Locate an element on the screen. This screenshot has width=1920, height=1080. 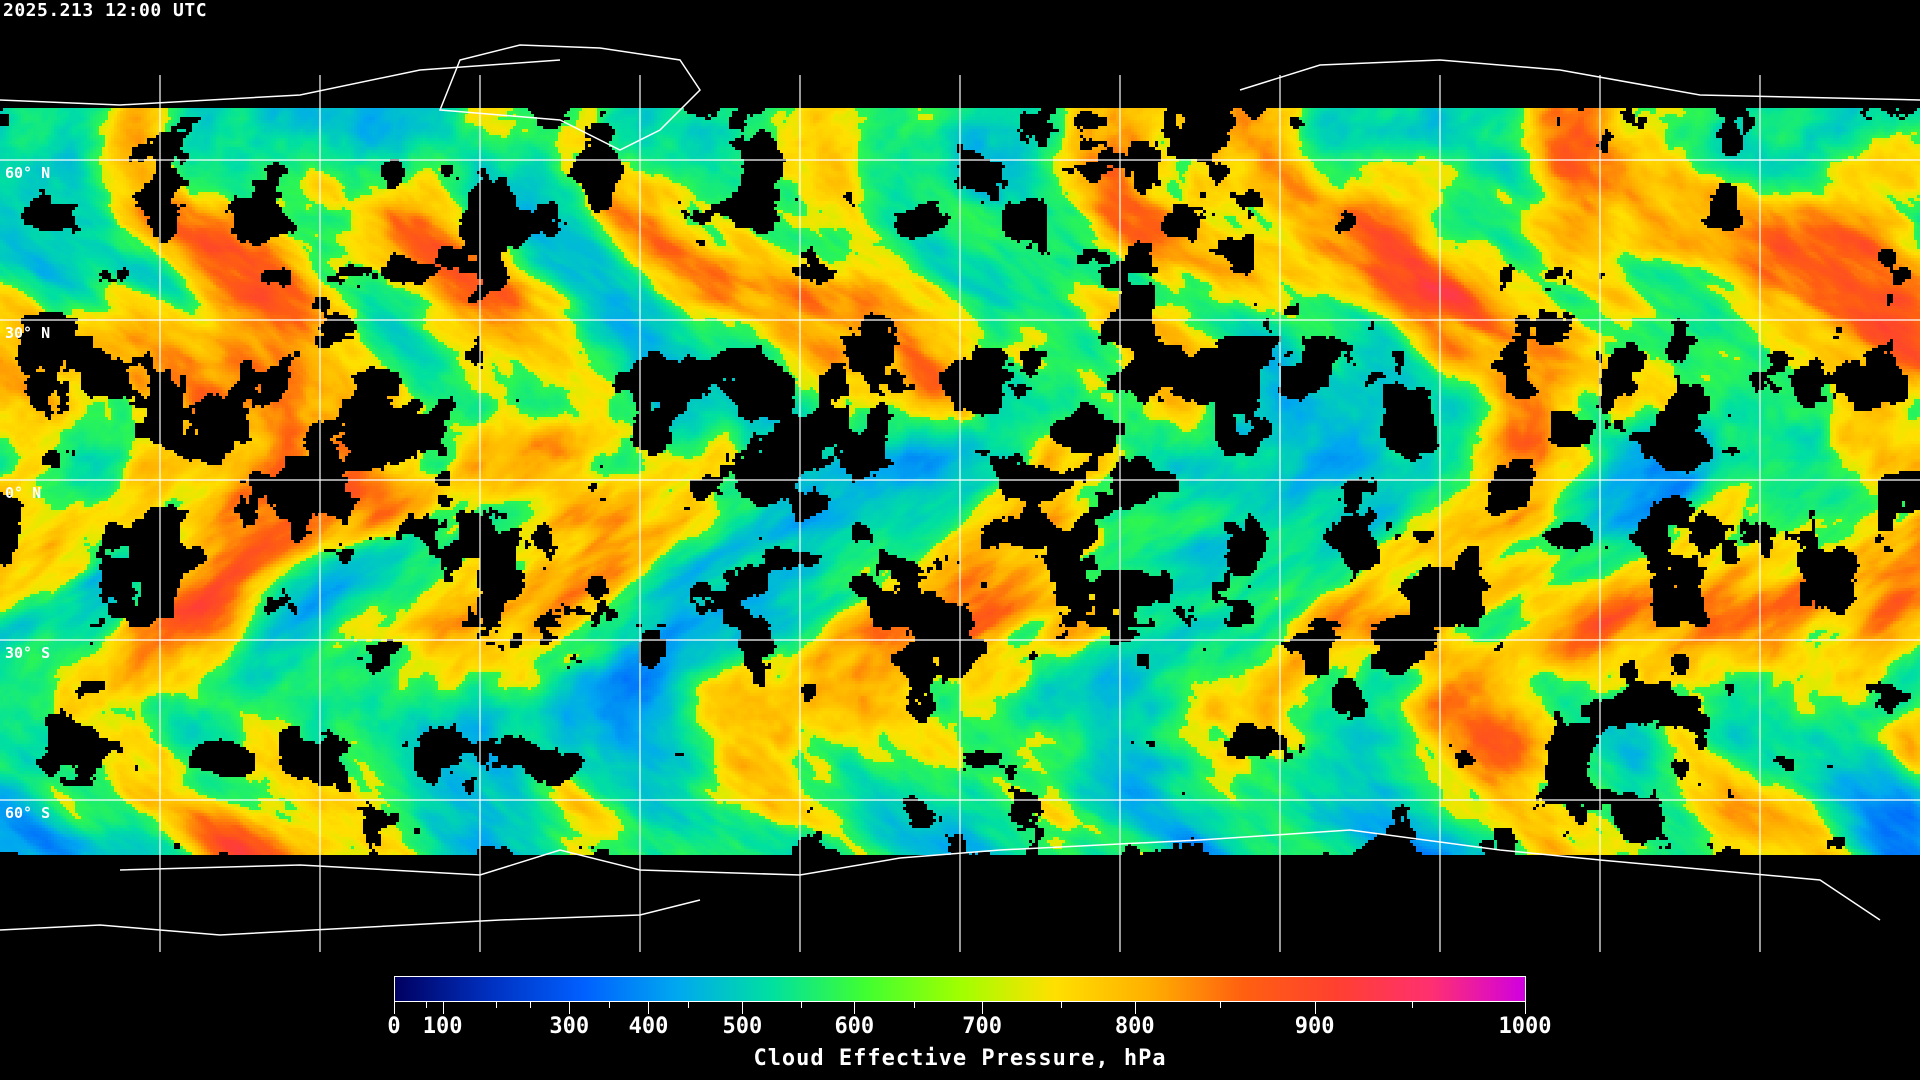
timestamp-title: 2025.213 12:00 UTC is located at coordinates (105, 10).